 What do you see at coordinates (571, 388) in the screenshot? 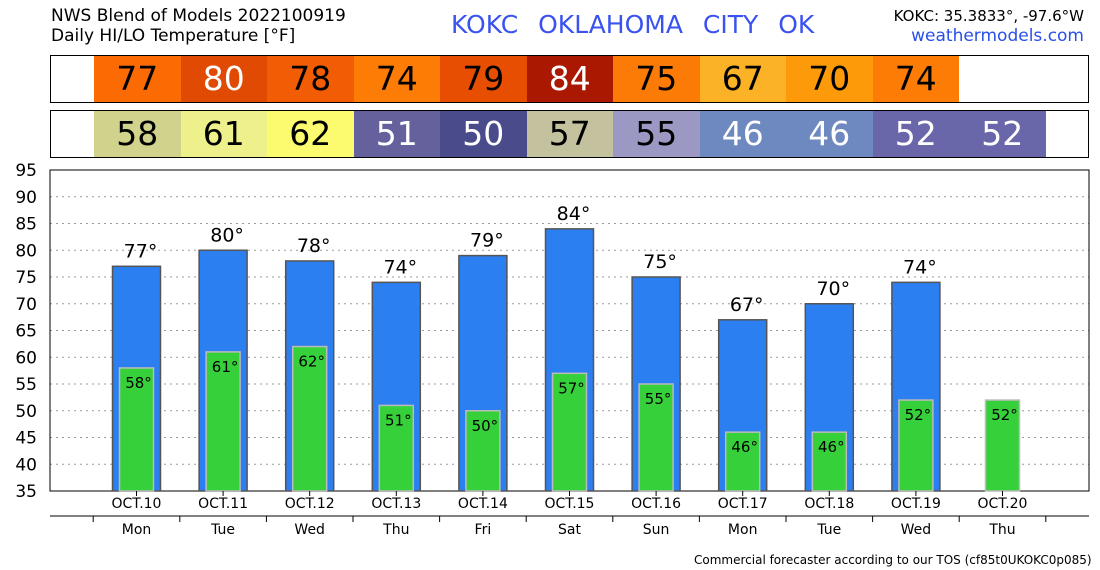
I see `low-bar-label: 57°` at bounding box center [571, 388].